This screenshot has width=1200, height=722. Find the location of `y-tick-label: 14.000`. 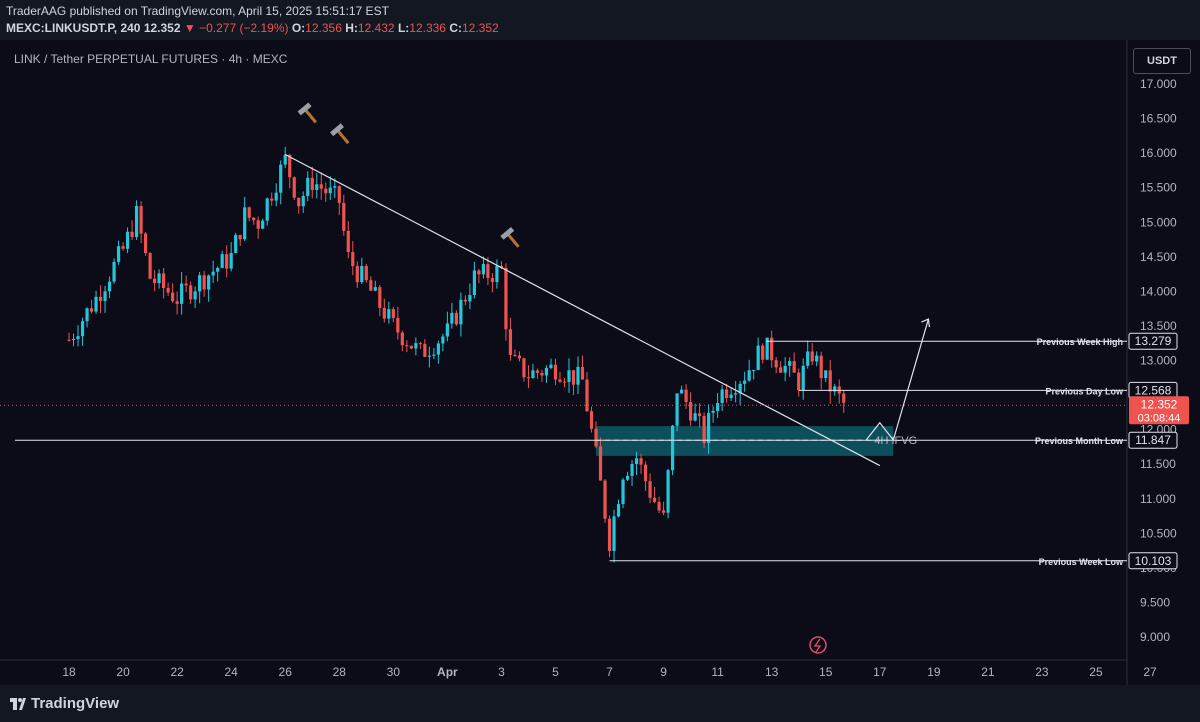

y-tick-label: 14.000 is located at coordinates (1158, 291).